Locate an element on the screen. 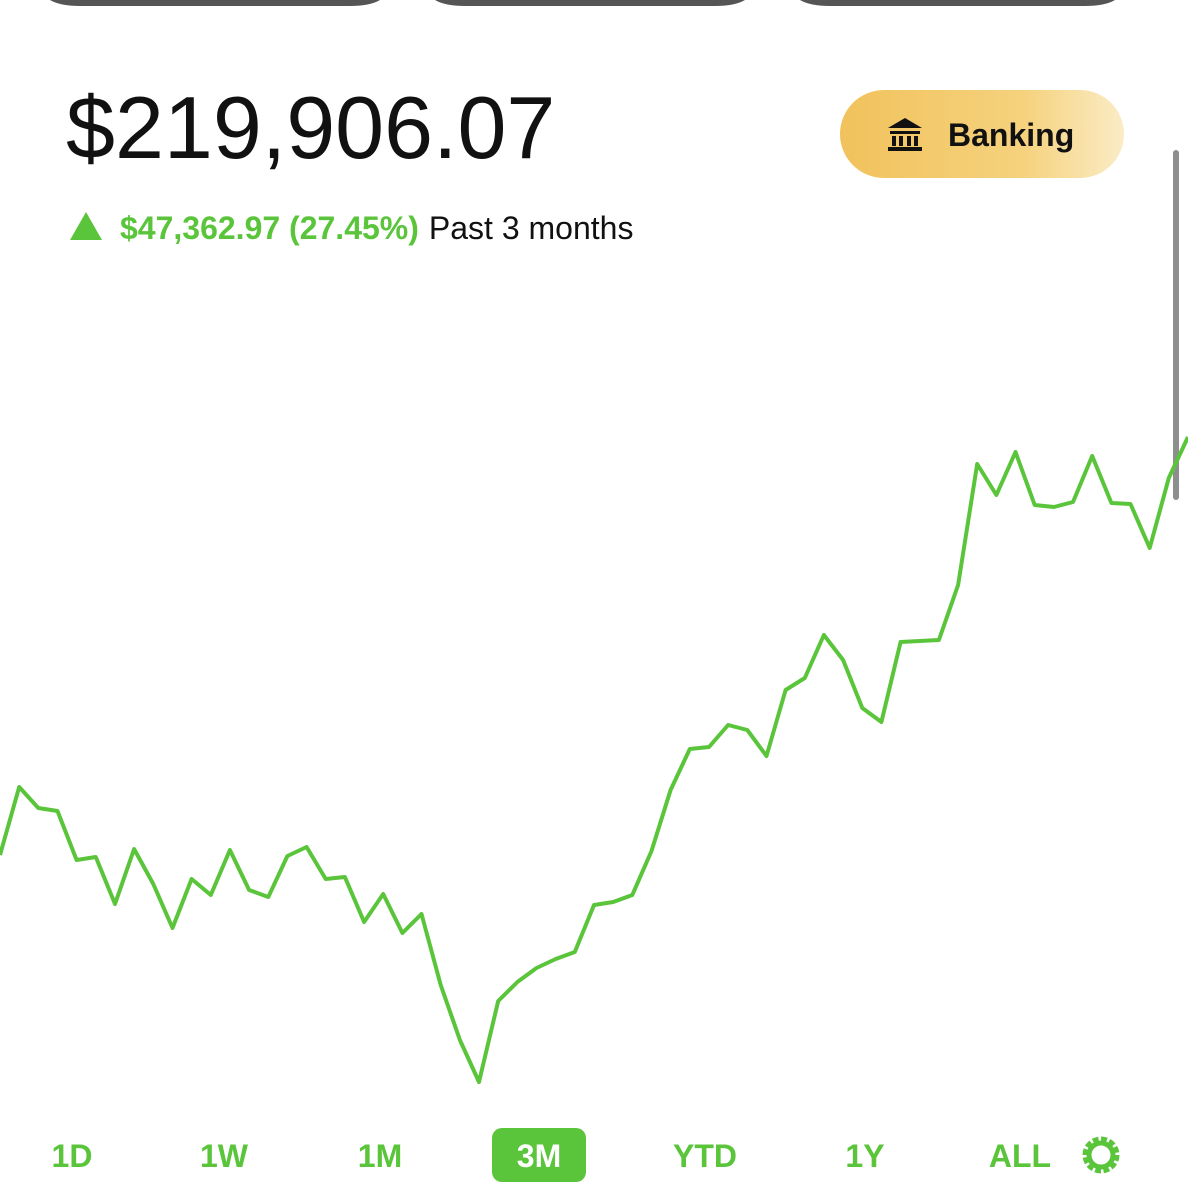 The height and width of the screenshot is (1200, 1188). range-tab: 1M is located at coordinates (380, 1156).